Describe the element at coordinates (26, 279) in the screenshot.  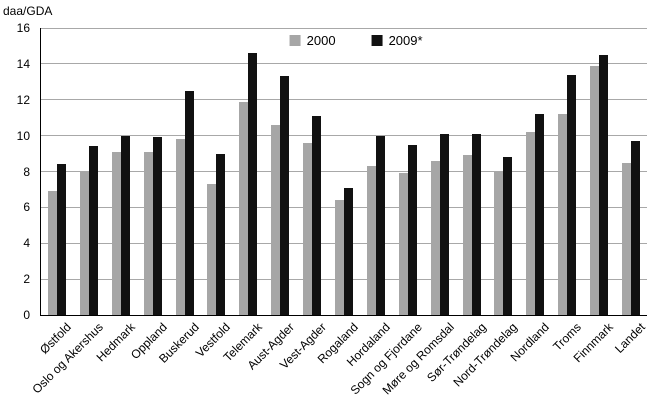
I see `y-tick-label: 2` at that location.